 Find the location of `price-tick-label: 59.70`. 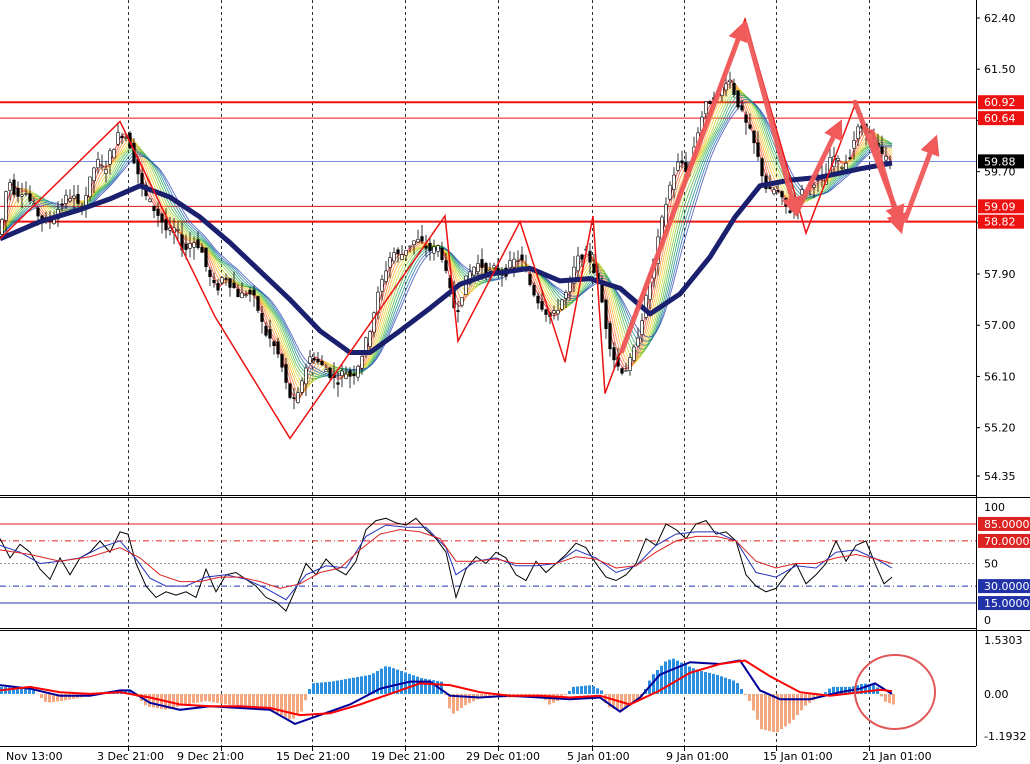

price-tick-label: 59.70 is located at coordinates (1000, 172).